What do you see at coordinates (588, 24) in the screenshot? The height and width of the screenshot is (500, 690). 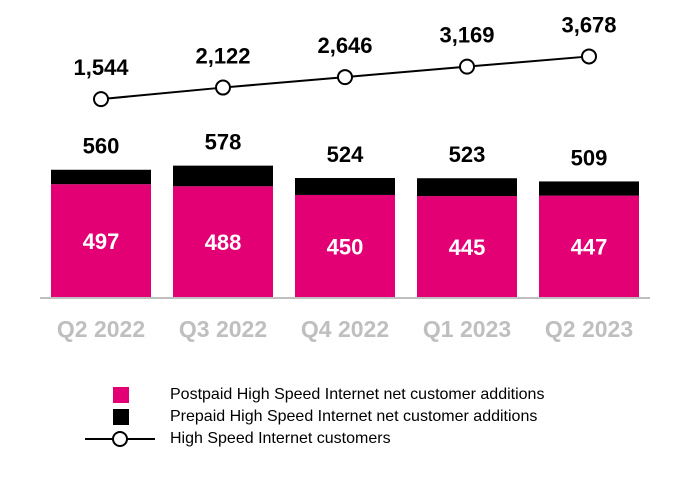 I see `line-value-label: 3,678` at bounding box center [588, 24].